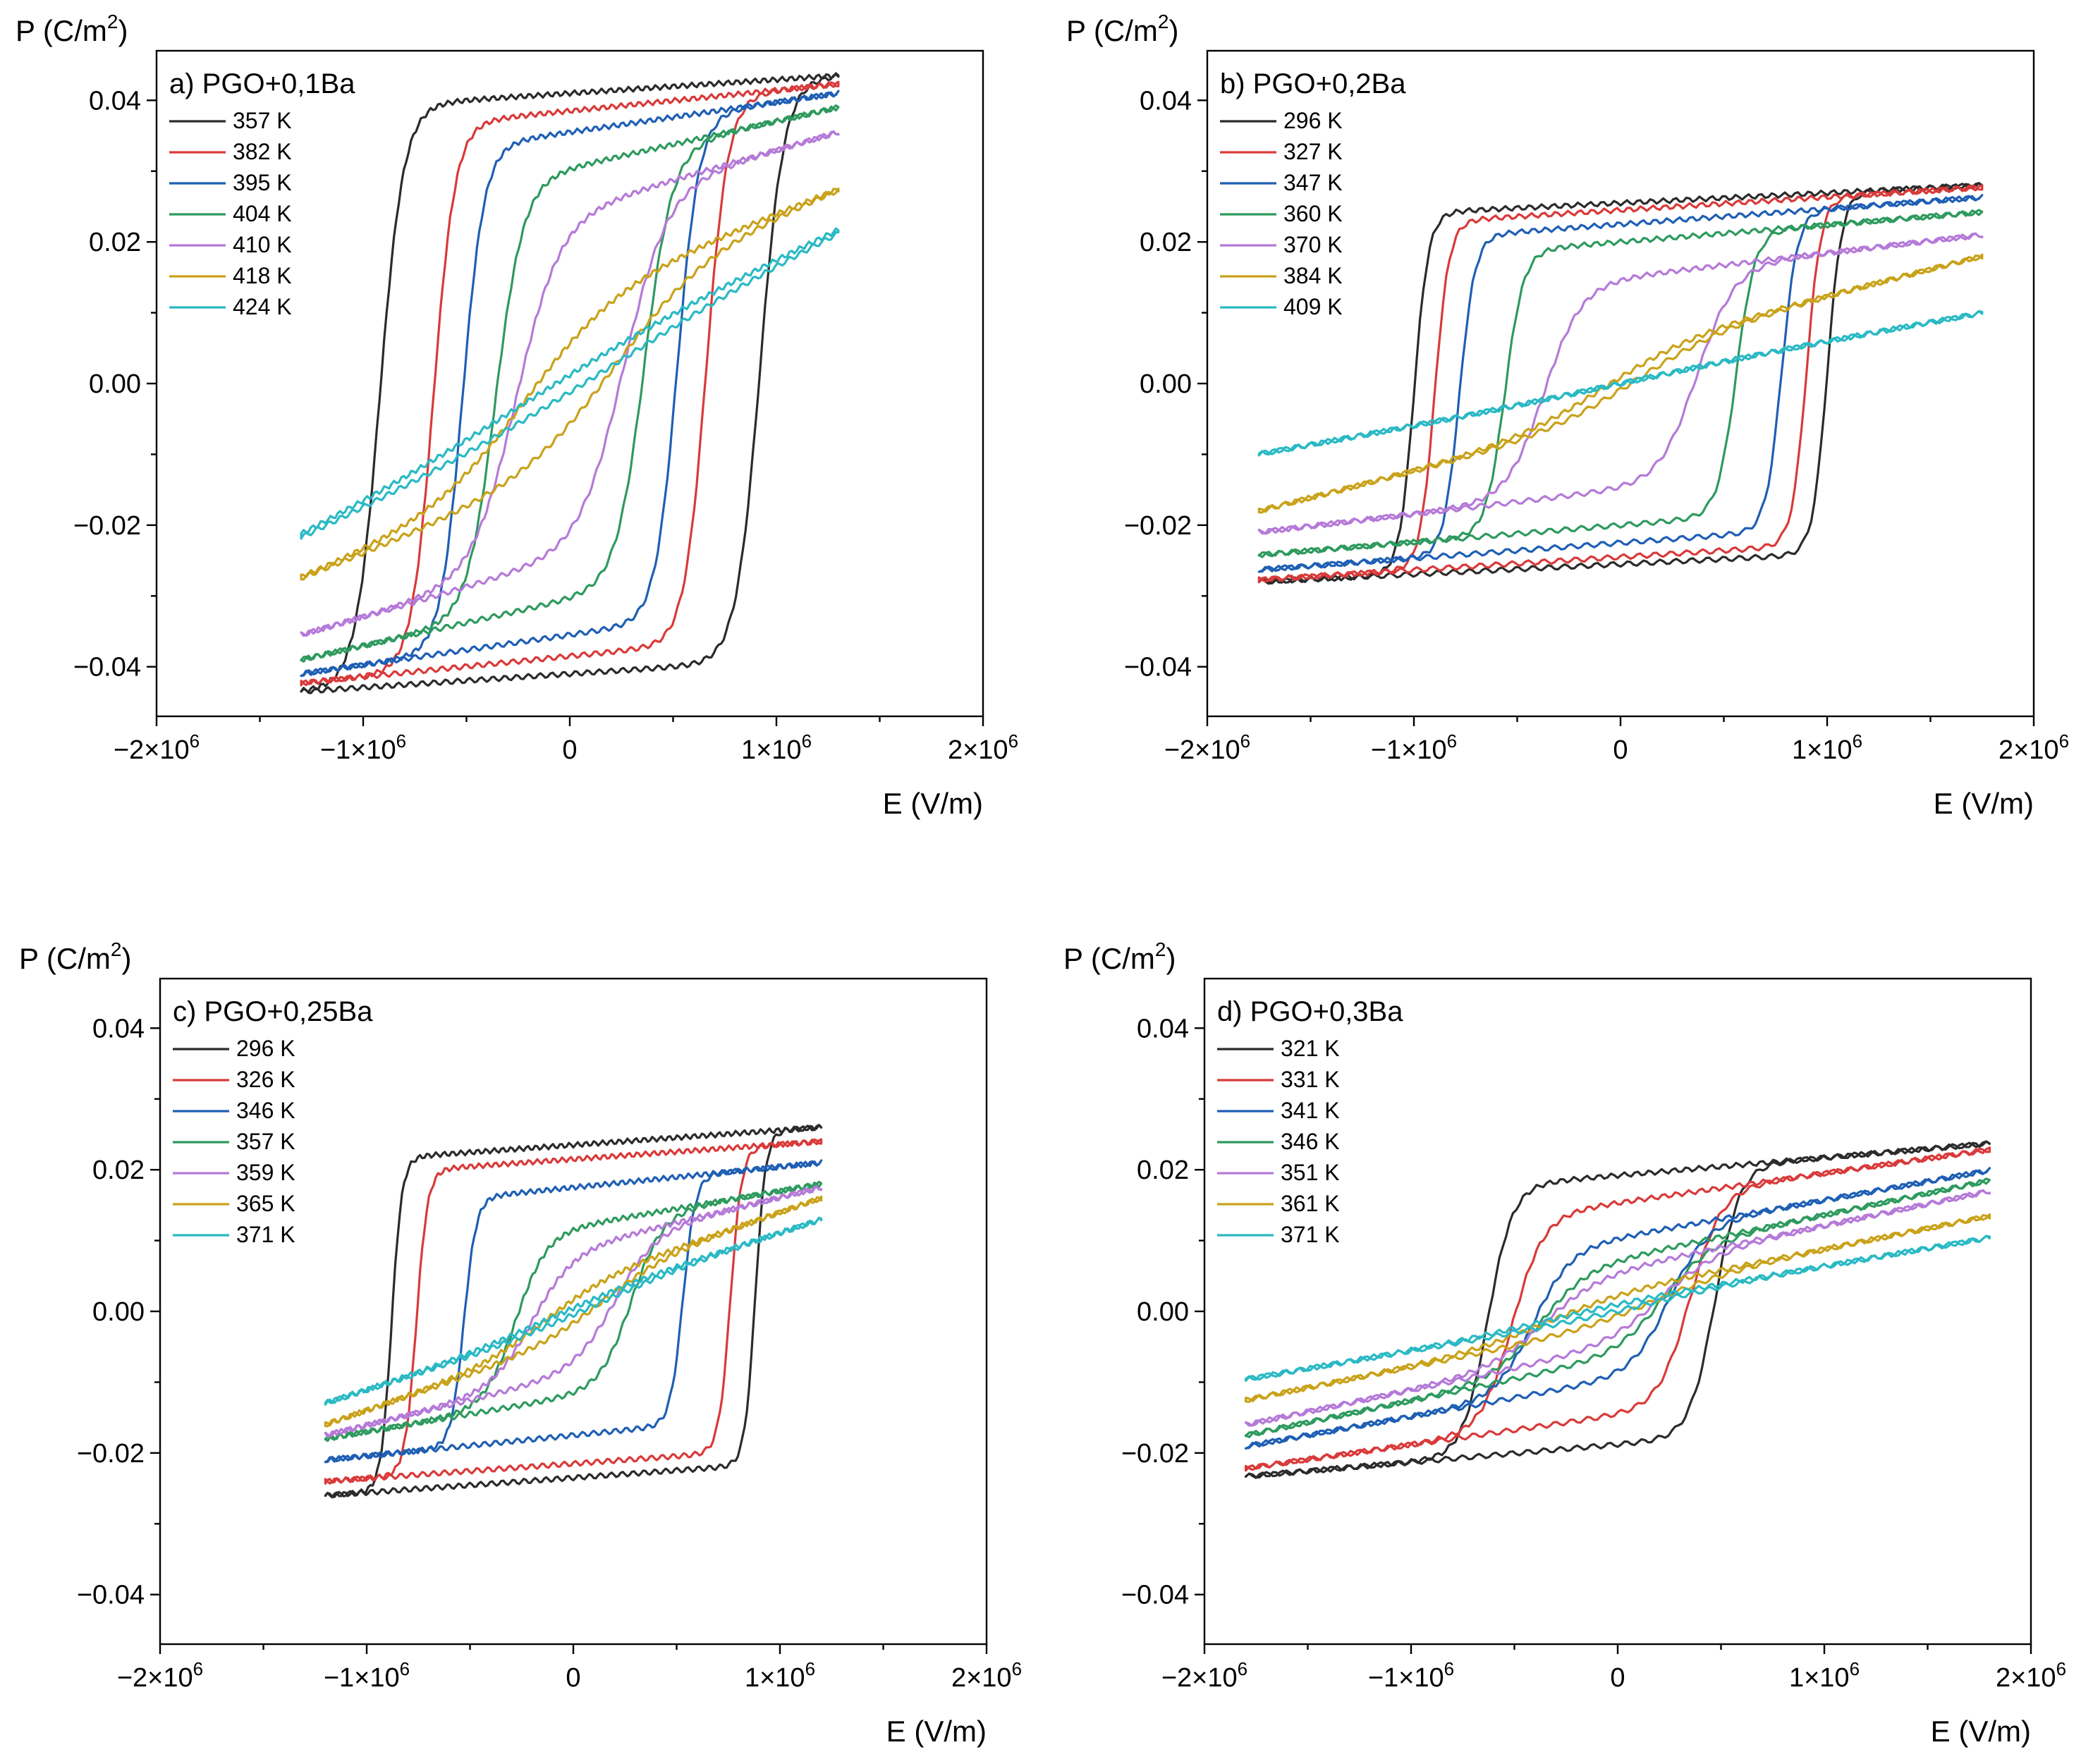  What do you see at coordinates (1310, 1203) in the screenshot?
I see `legend-label: 361 K` at bounding box center [1310, 1203].